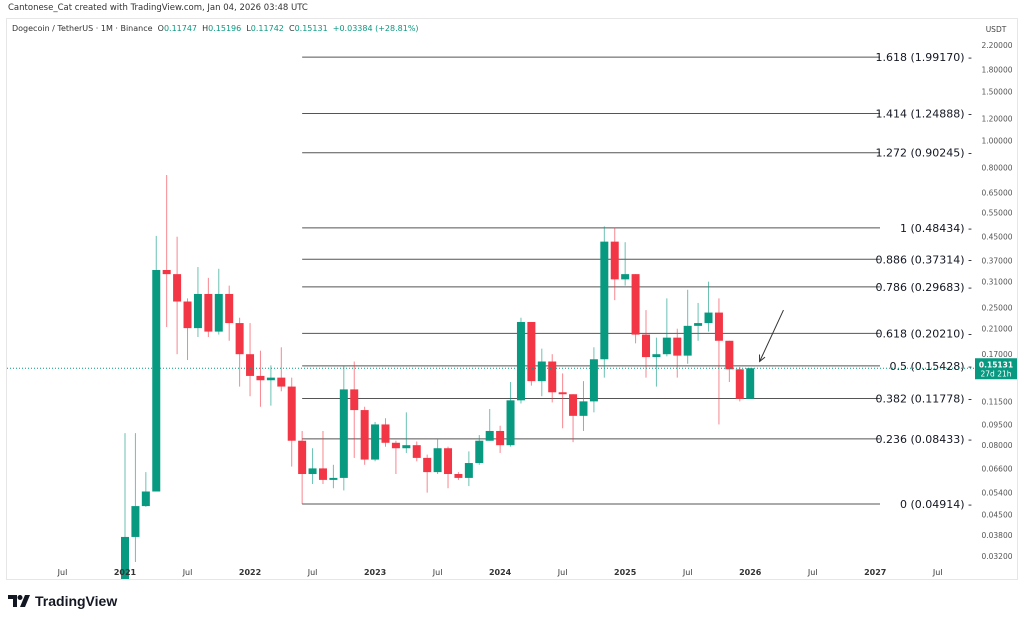  Describe the element at coordinates (996, 282) in the screenshot. I see `price-tick-label: 0.31000` at that location.